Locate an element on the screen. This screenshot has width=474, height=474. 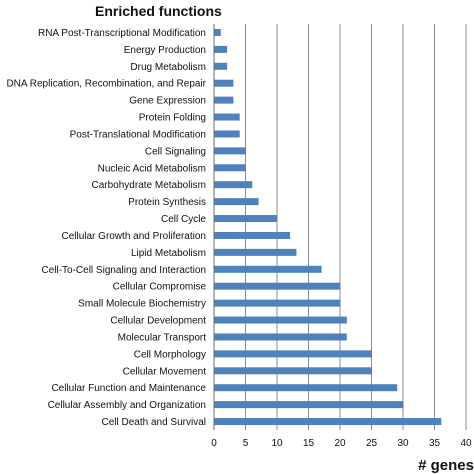
category-label: Protein Folding is located at coordinates (172, 118).